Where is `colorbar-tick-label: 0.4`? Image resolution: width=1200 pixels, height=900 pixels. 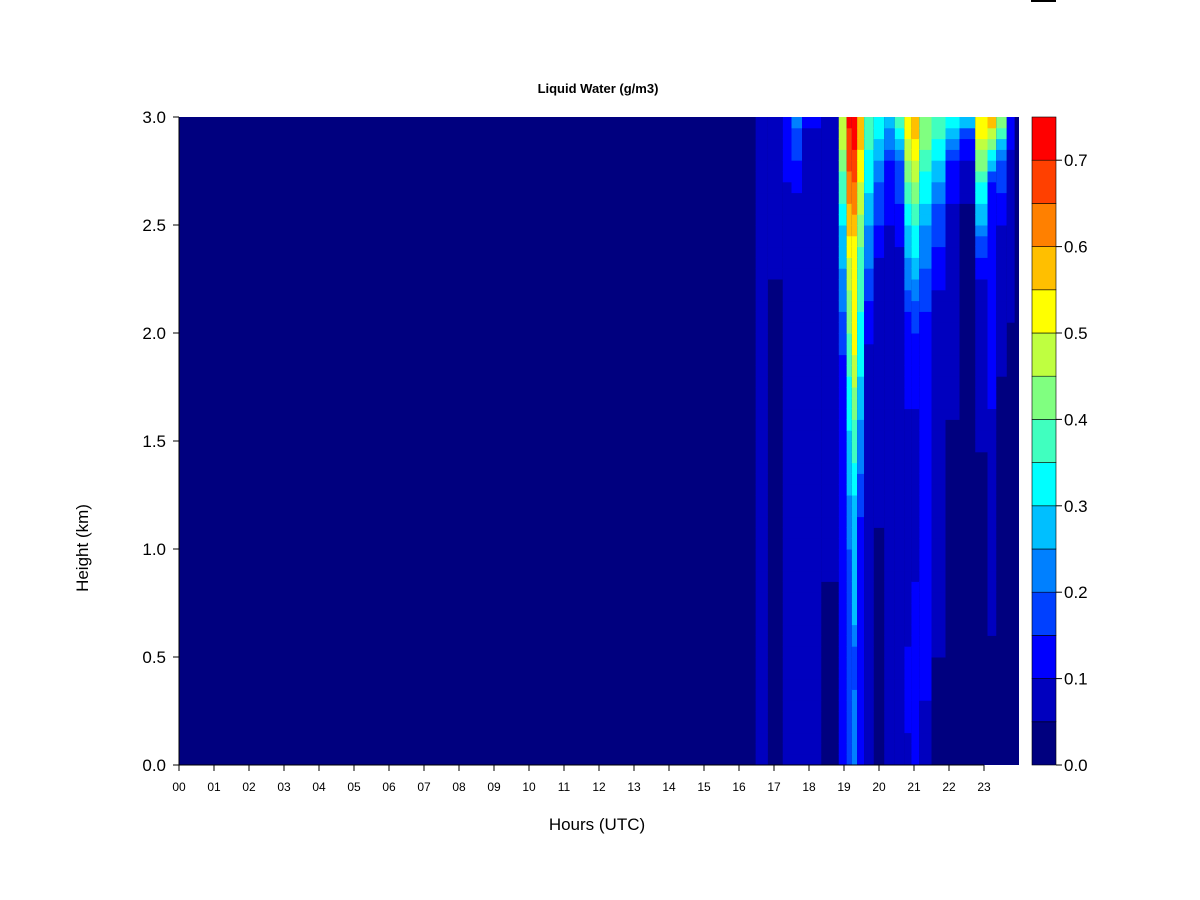 colorbar-tick-label: 0.4 is located at coordinates (1076, 419).